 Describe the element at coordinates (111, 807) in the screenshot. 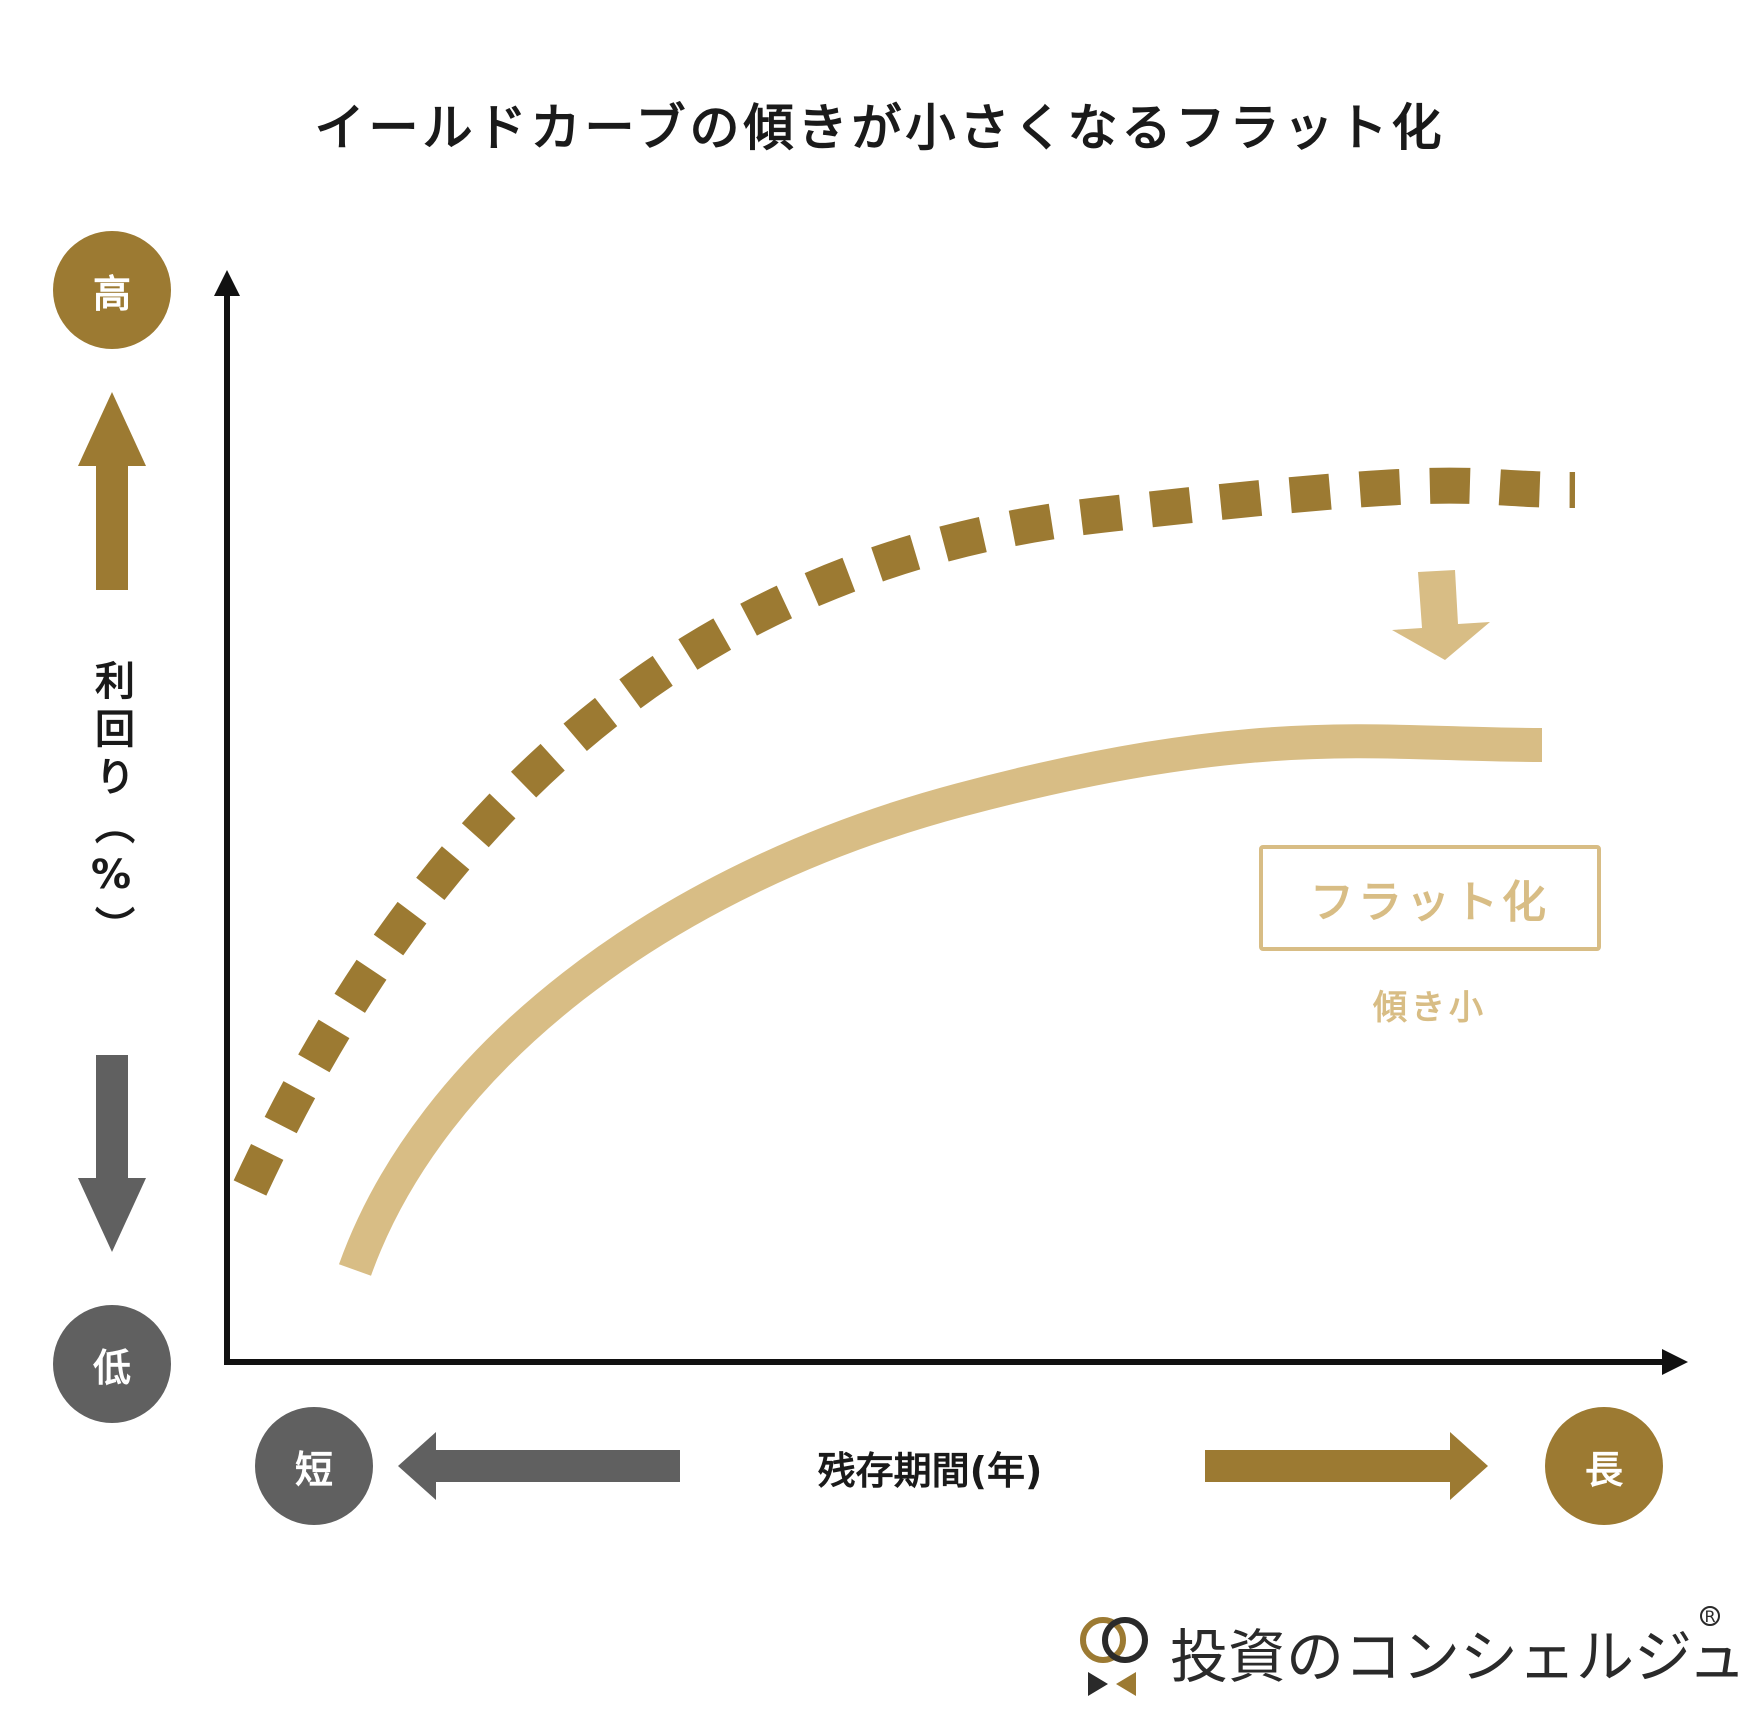

I see `y-axis-label: 利回り（%）` at that location.